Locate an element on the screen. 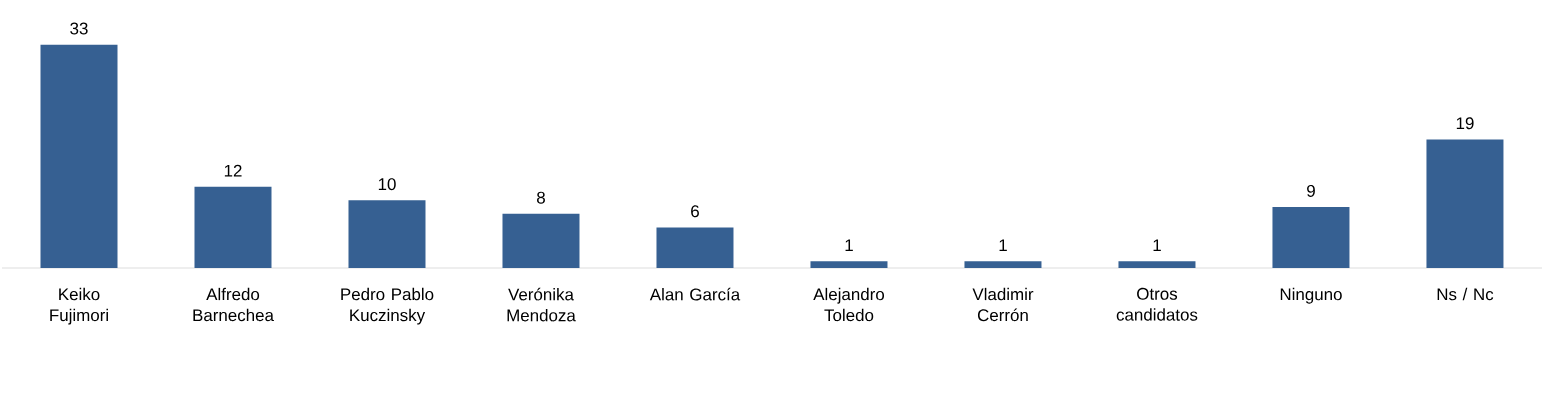  data-label: 8 is located at coordinates (541, 197).